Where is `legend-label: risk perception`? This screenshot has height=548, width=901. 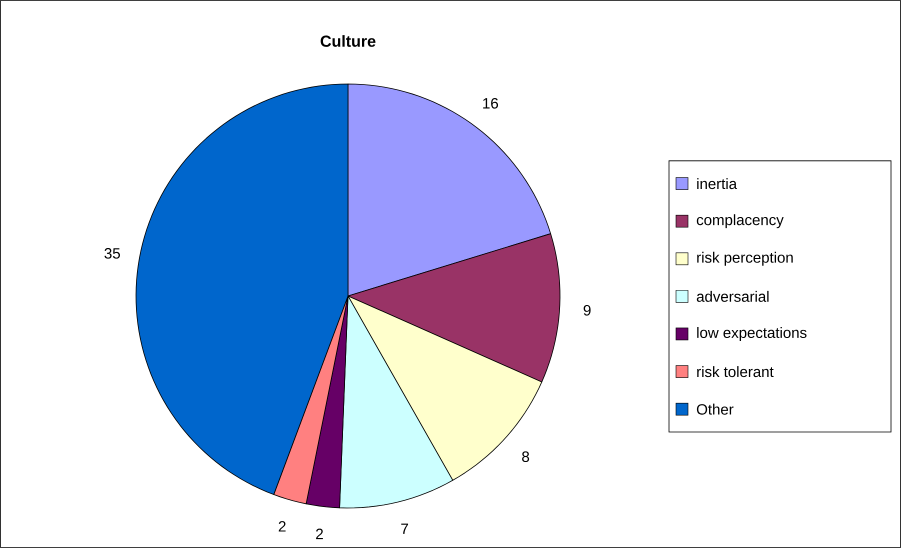 legend-label: risk perception is located at coordinates (745, 259).